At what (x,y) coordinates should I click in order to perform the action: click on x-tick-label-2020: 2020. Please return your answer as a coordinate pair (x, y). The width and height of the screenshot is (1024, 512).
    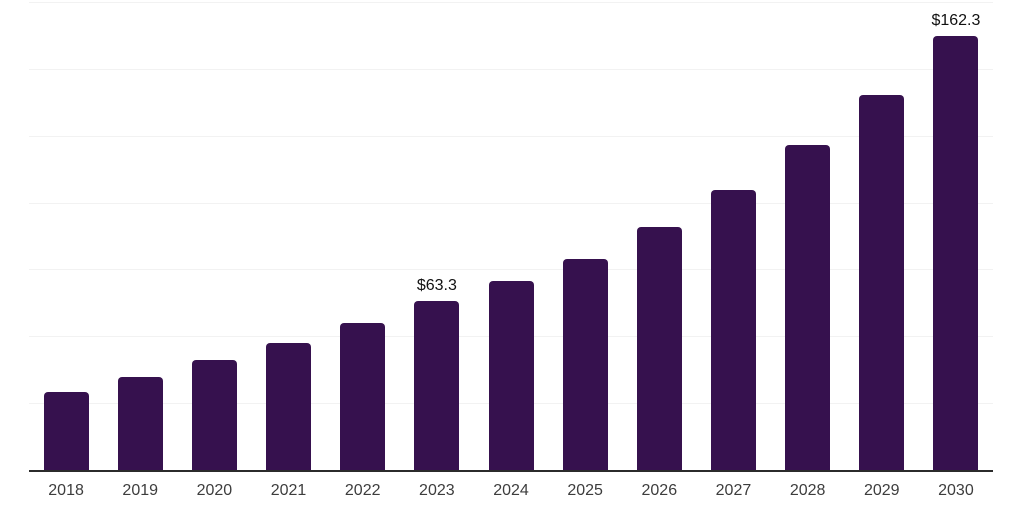
    Looking at the image, I should click on (214, 490).